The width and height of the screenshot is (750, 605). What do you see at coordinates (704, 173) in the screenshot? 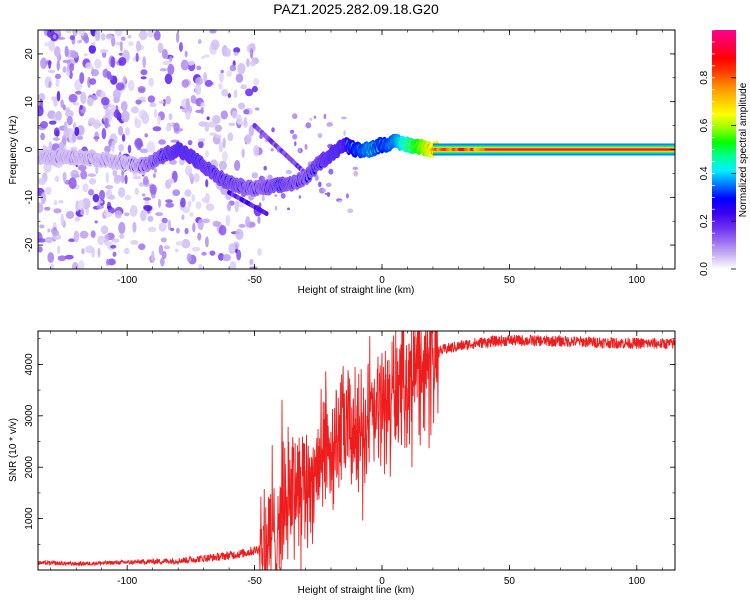
I see `colorbar-tick-label: 0.4` at bounding box center [704, 173].